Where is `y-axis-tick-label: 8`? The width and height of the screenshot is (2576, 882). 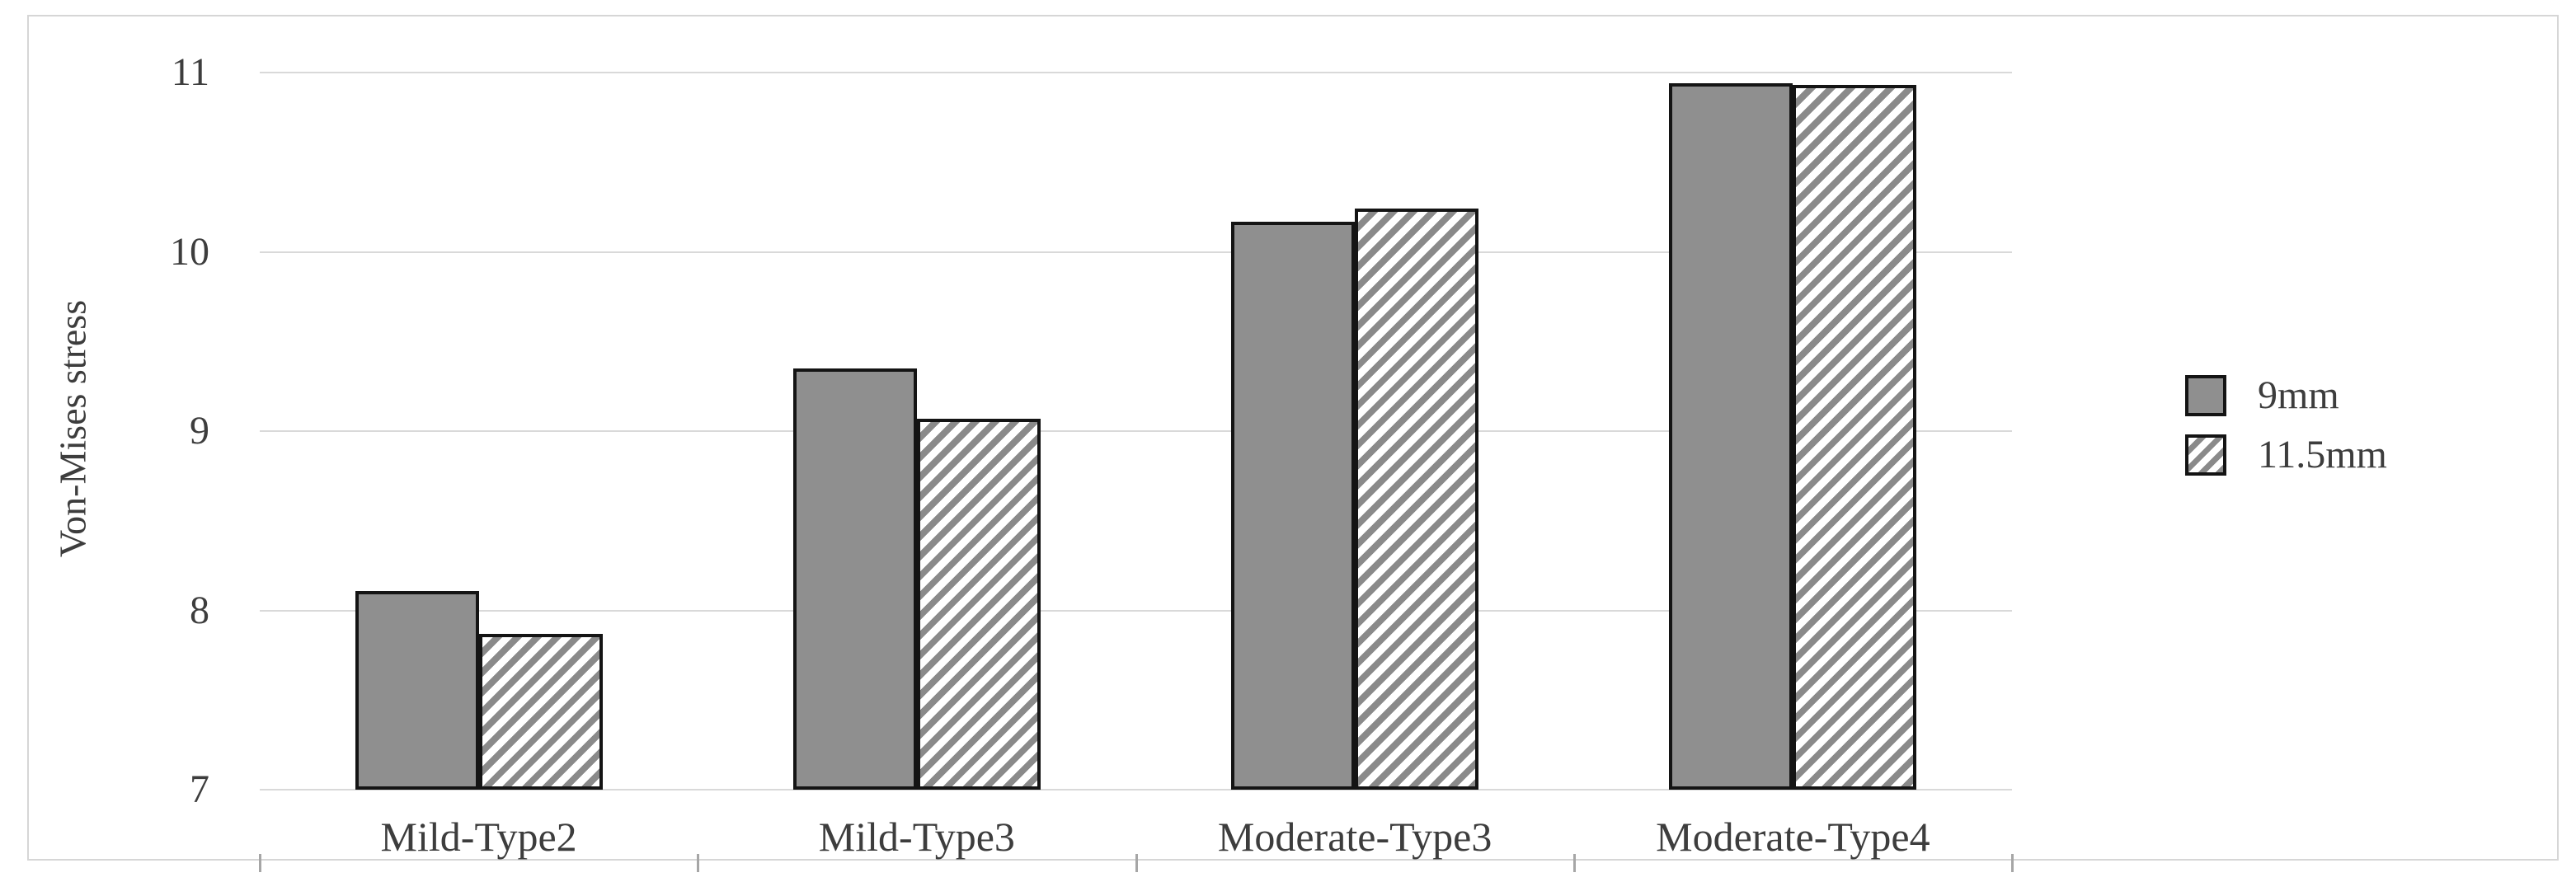
y-axis-tick-label: 8 is located at coordinates (199, 610).